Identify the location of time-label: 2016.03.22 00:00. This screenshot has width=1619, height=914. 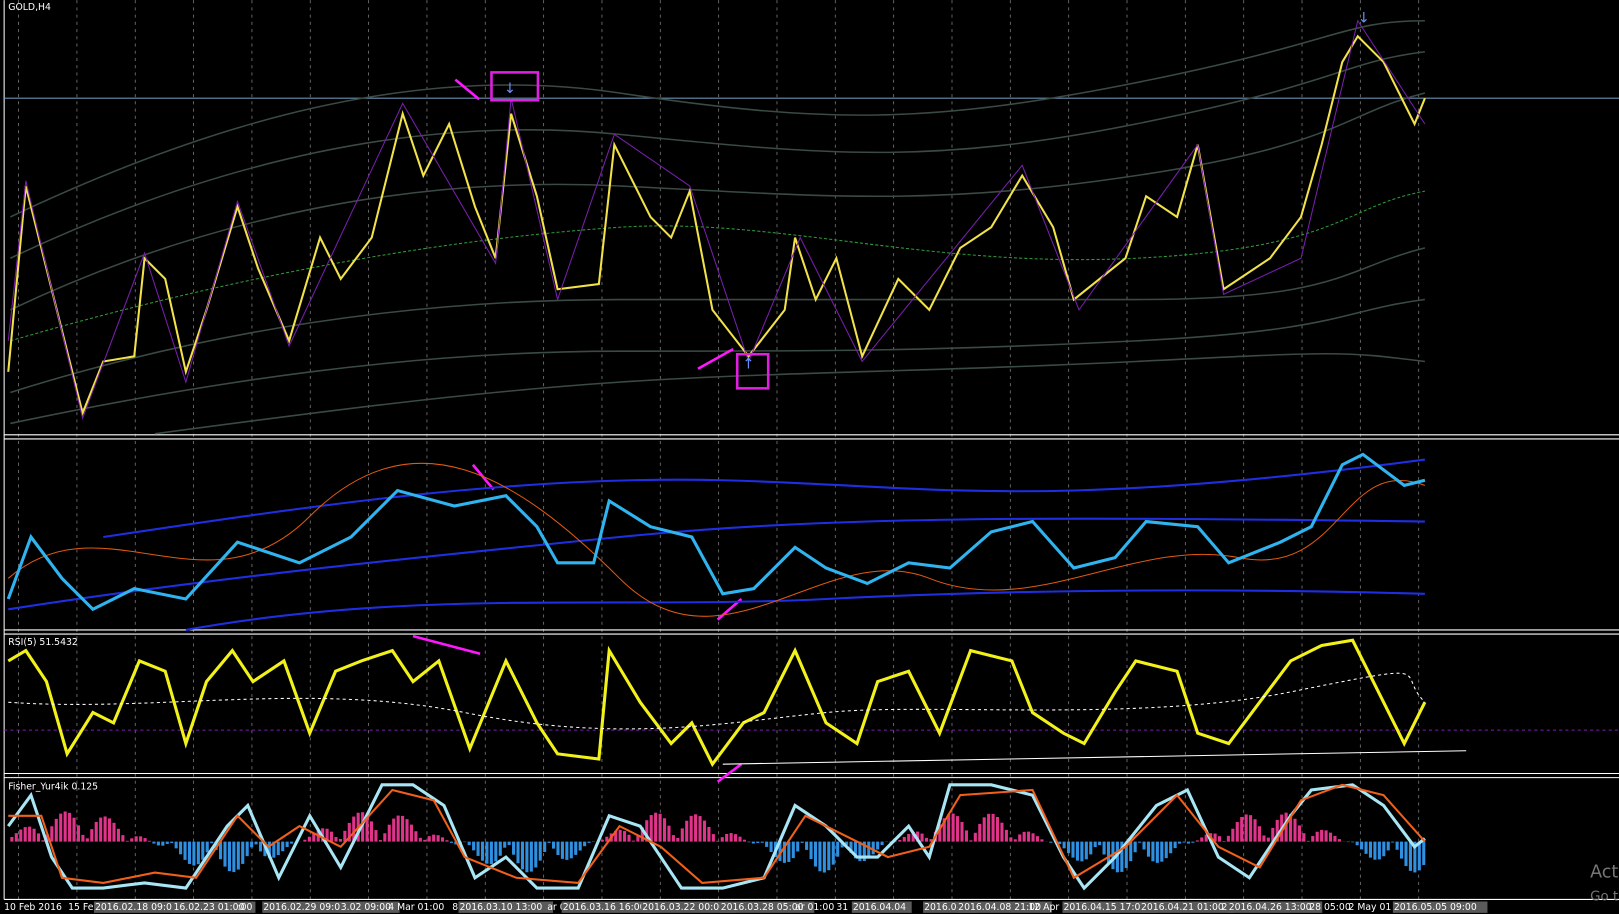
(683, 907).